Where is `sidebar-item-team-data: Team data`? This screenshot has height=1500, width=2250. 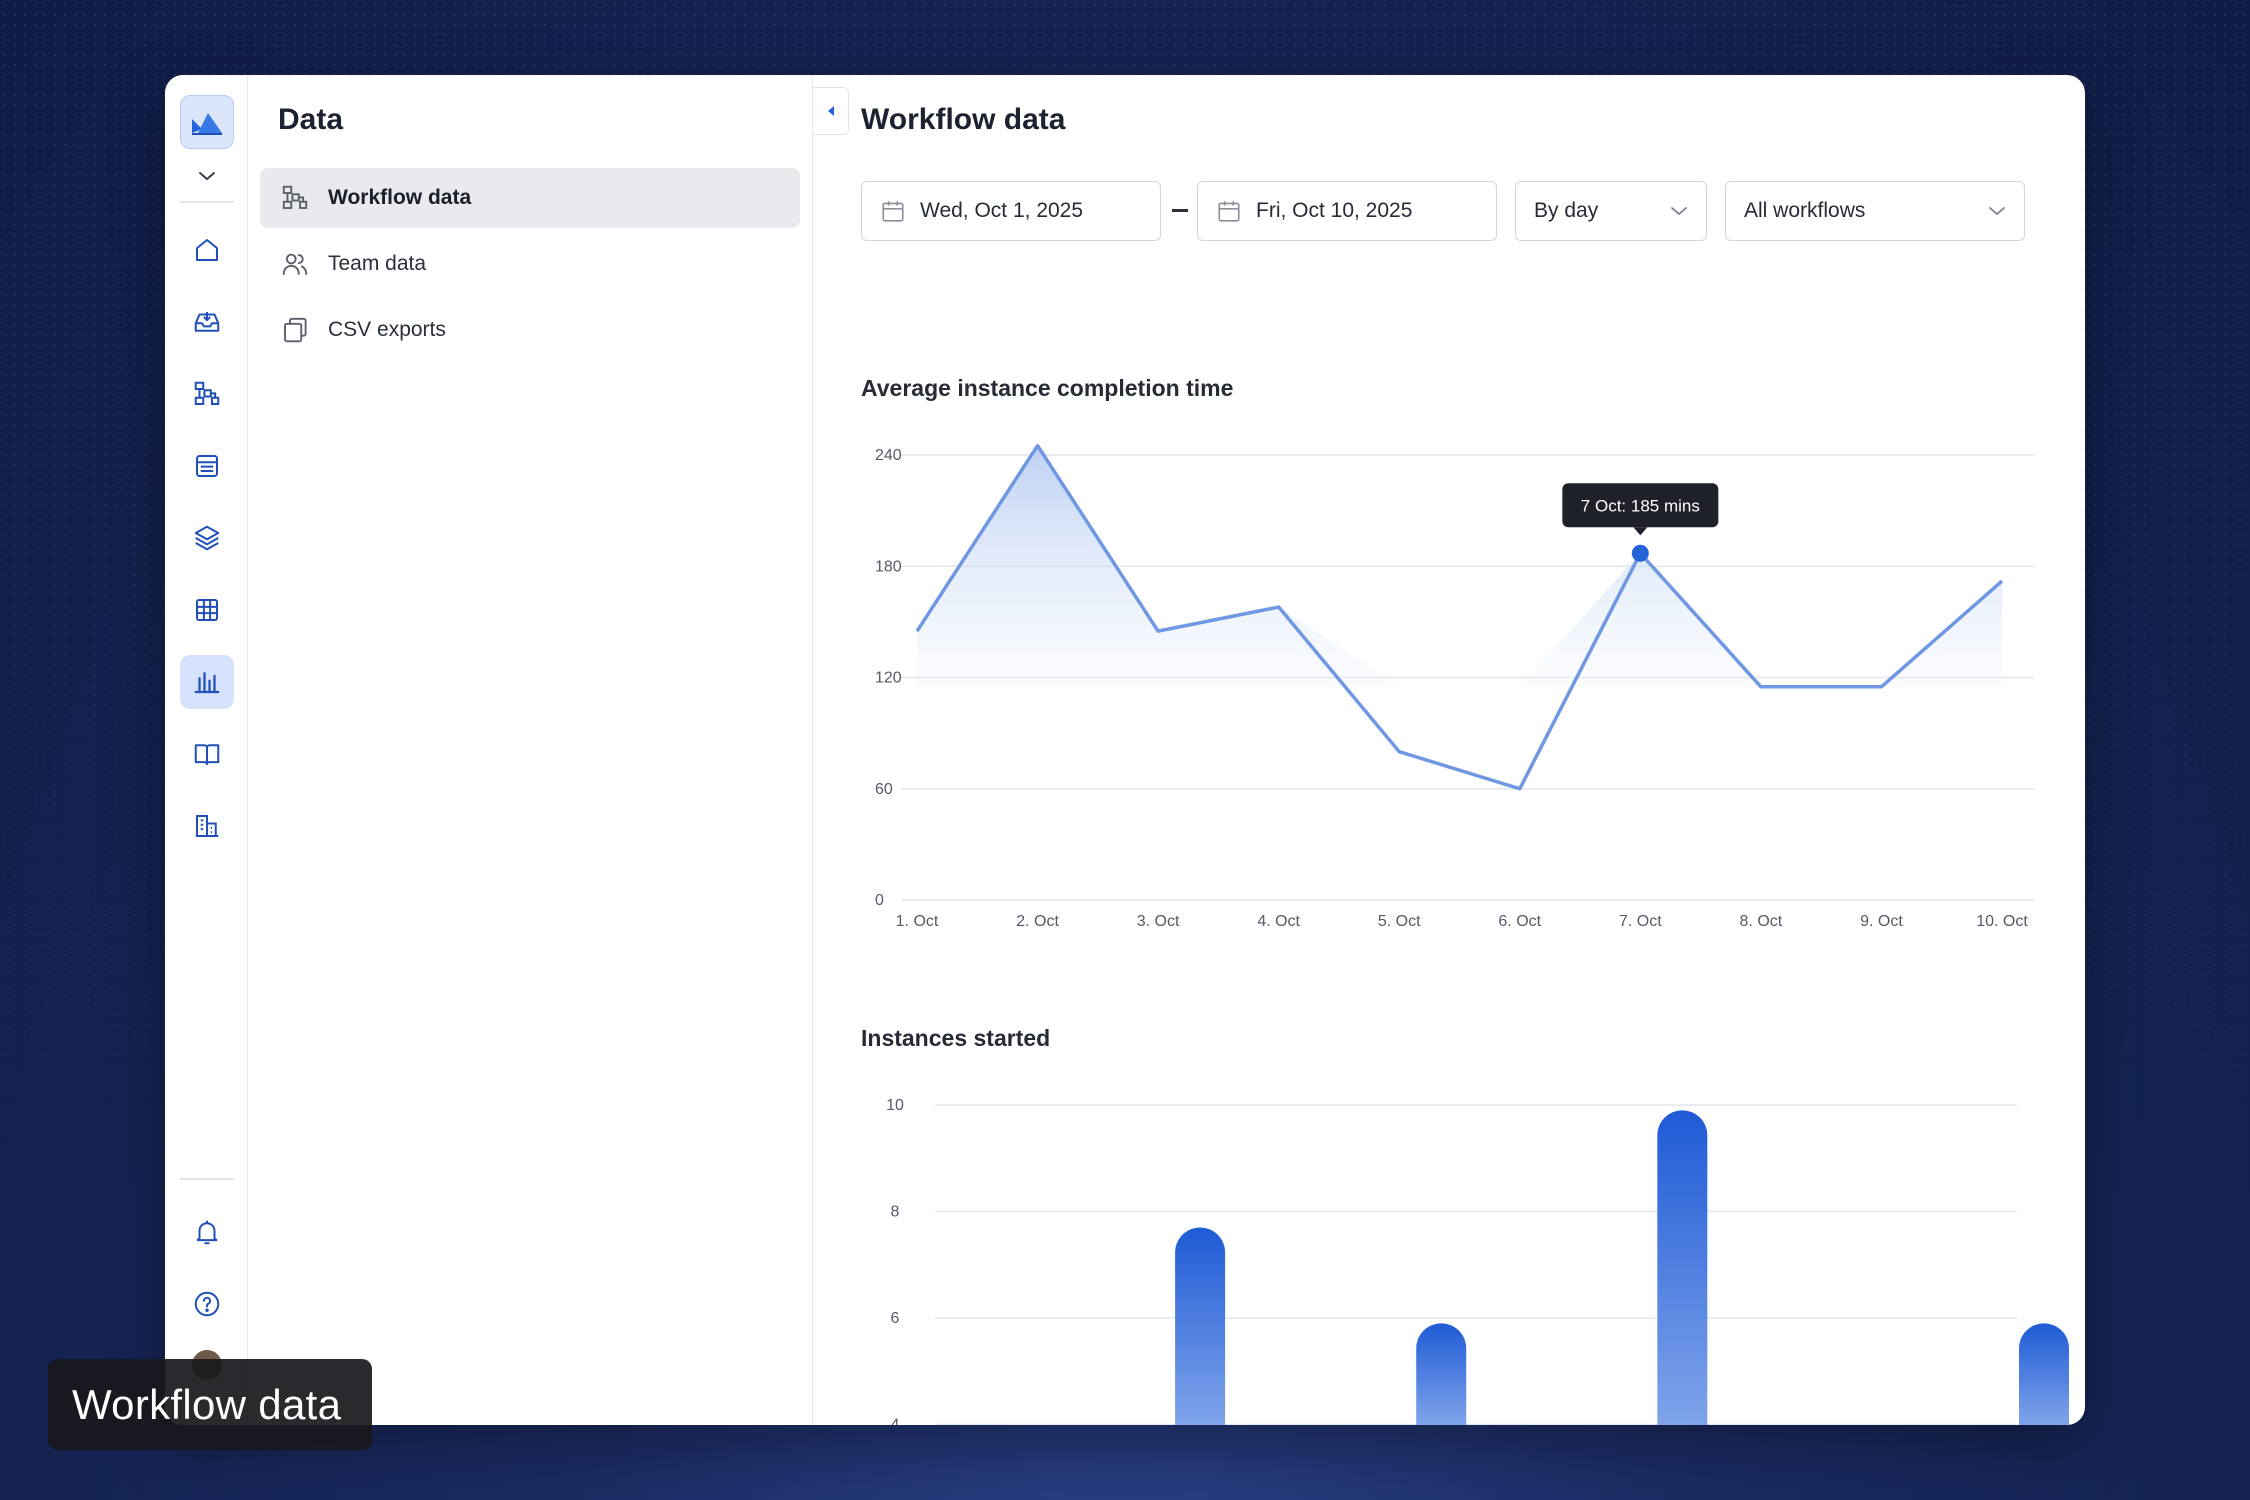
sidebar-item-team-data: Team data is located at coordinates (530, 264).